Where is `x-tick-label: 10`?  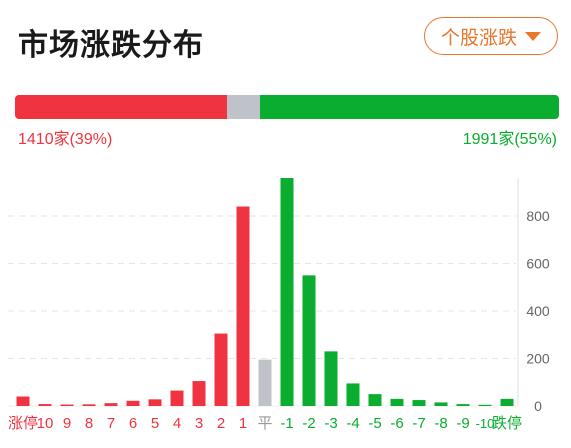 x-tick-label: 10 is located at coordinates (45, 423).